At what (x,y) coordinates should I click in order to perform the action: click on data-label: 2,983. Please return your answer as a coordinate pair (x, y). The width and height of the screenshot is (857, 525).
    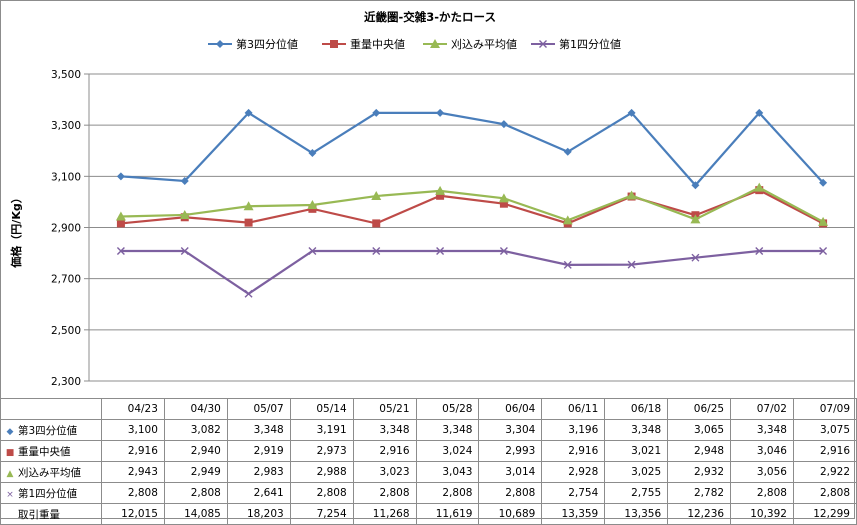
    Looking at the image, I should click on (258, 472).